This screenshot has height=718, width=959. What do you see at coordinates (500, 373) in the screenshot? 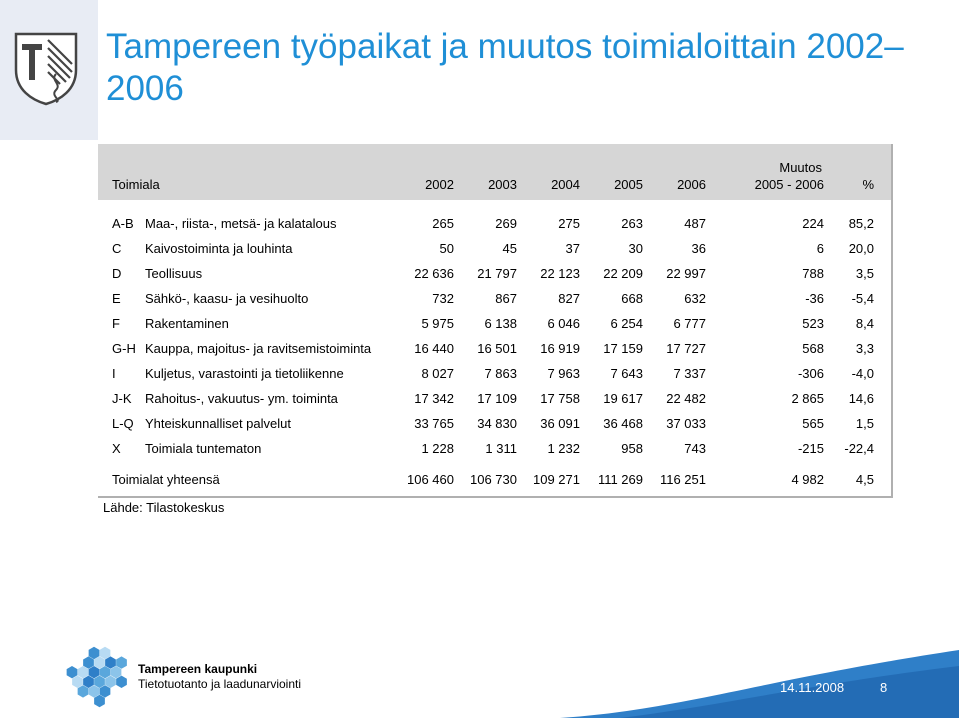
I see `row-value: 7 863` at bounding box center [500, 373].